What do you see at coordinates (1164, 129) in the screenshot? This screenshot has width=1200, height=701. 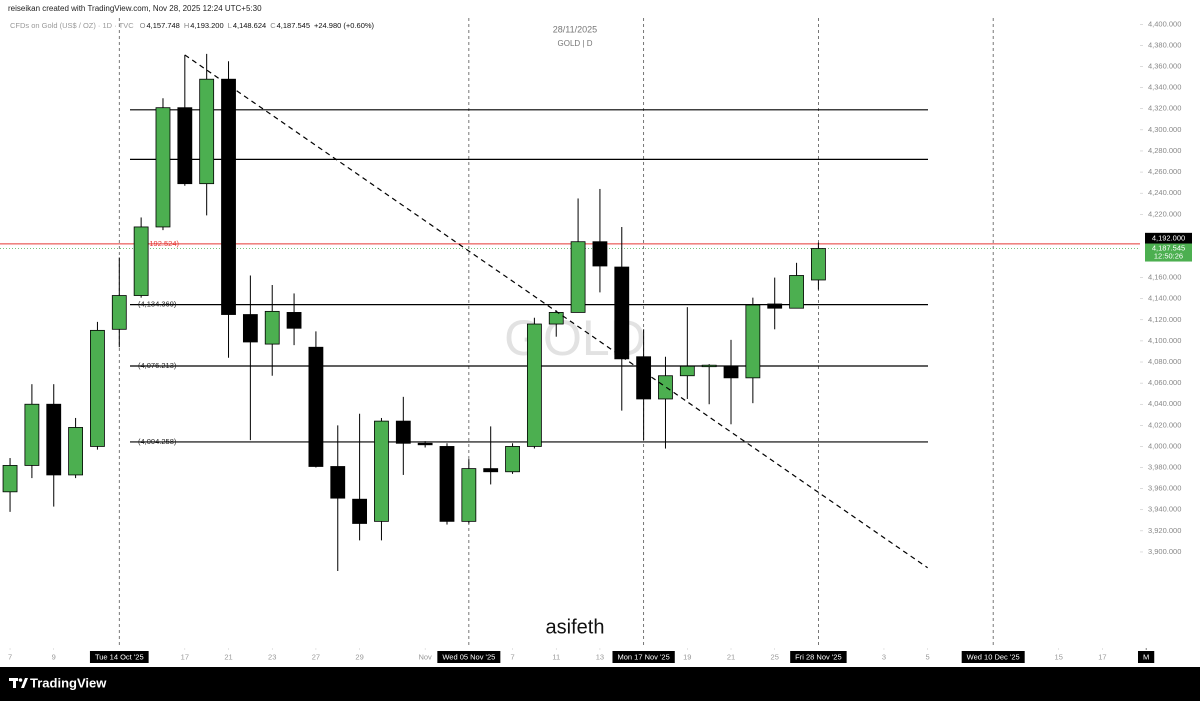 I see `y-tick-label: 4,300.000` at bounding box center [1164, 129].